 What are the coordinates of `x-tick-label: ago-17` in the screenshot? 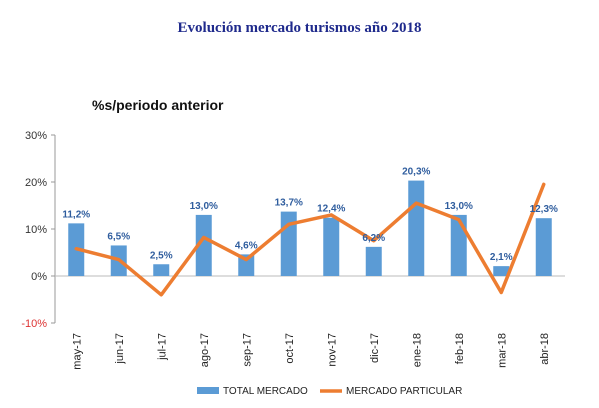 It's located at (205, 350).